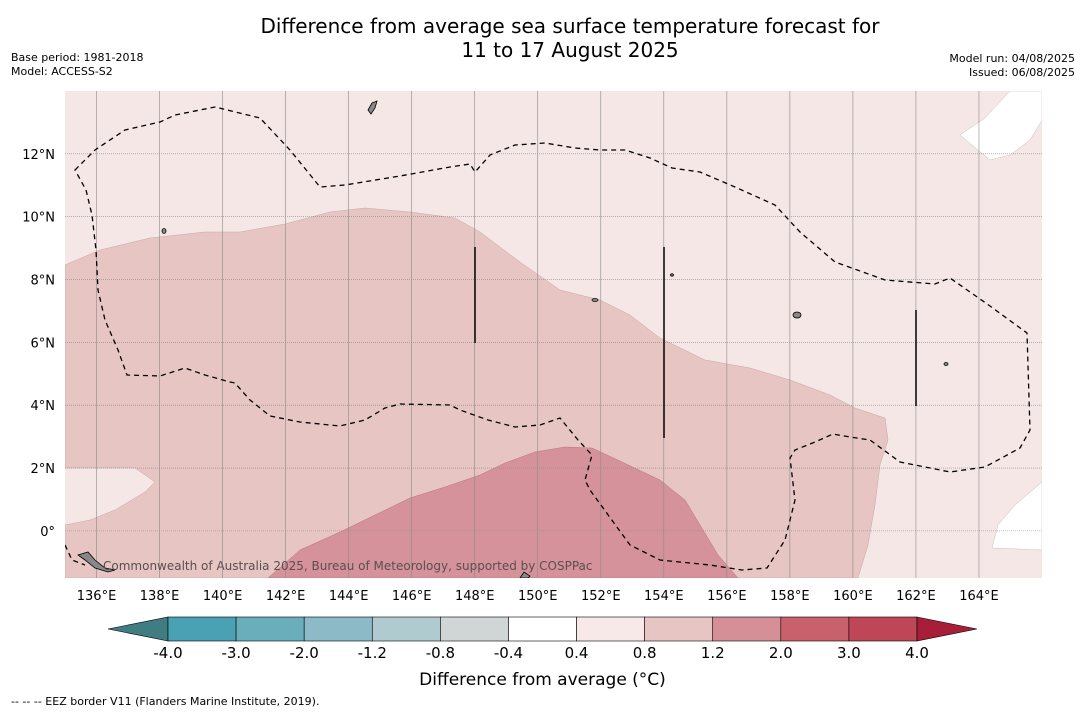  What do you see at coordinates (412, 596) in the screenshot?
I see `lon-tick-label: 146°E` at bounding box center [412, 596].